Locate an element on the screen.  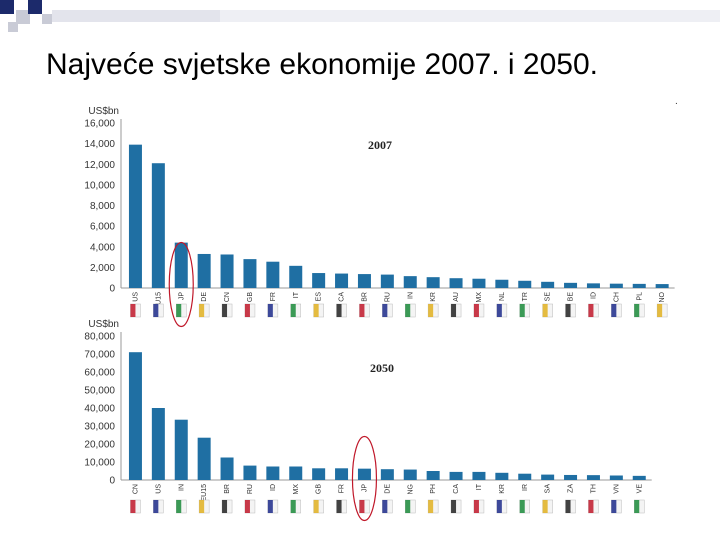
bar-ir is located at coordinates (525, 476).